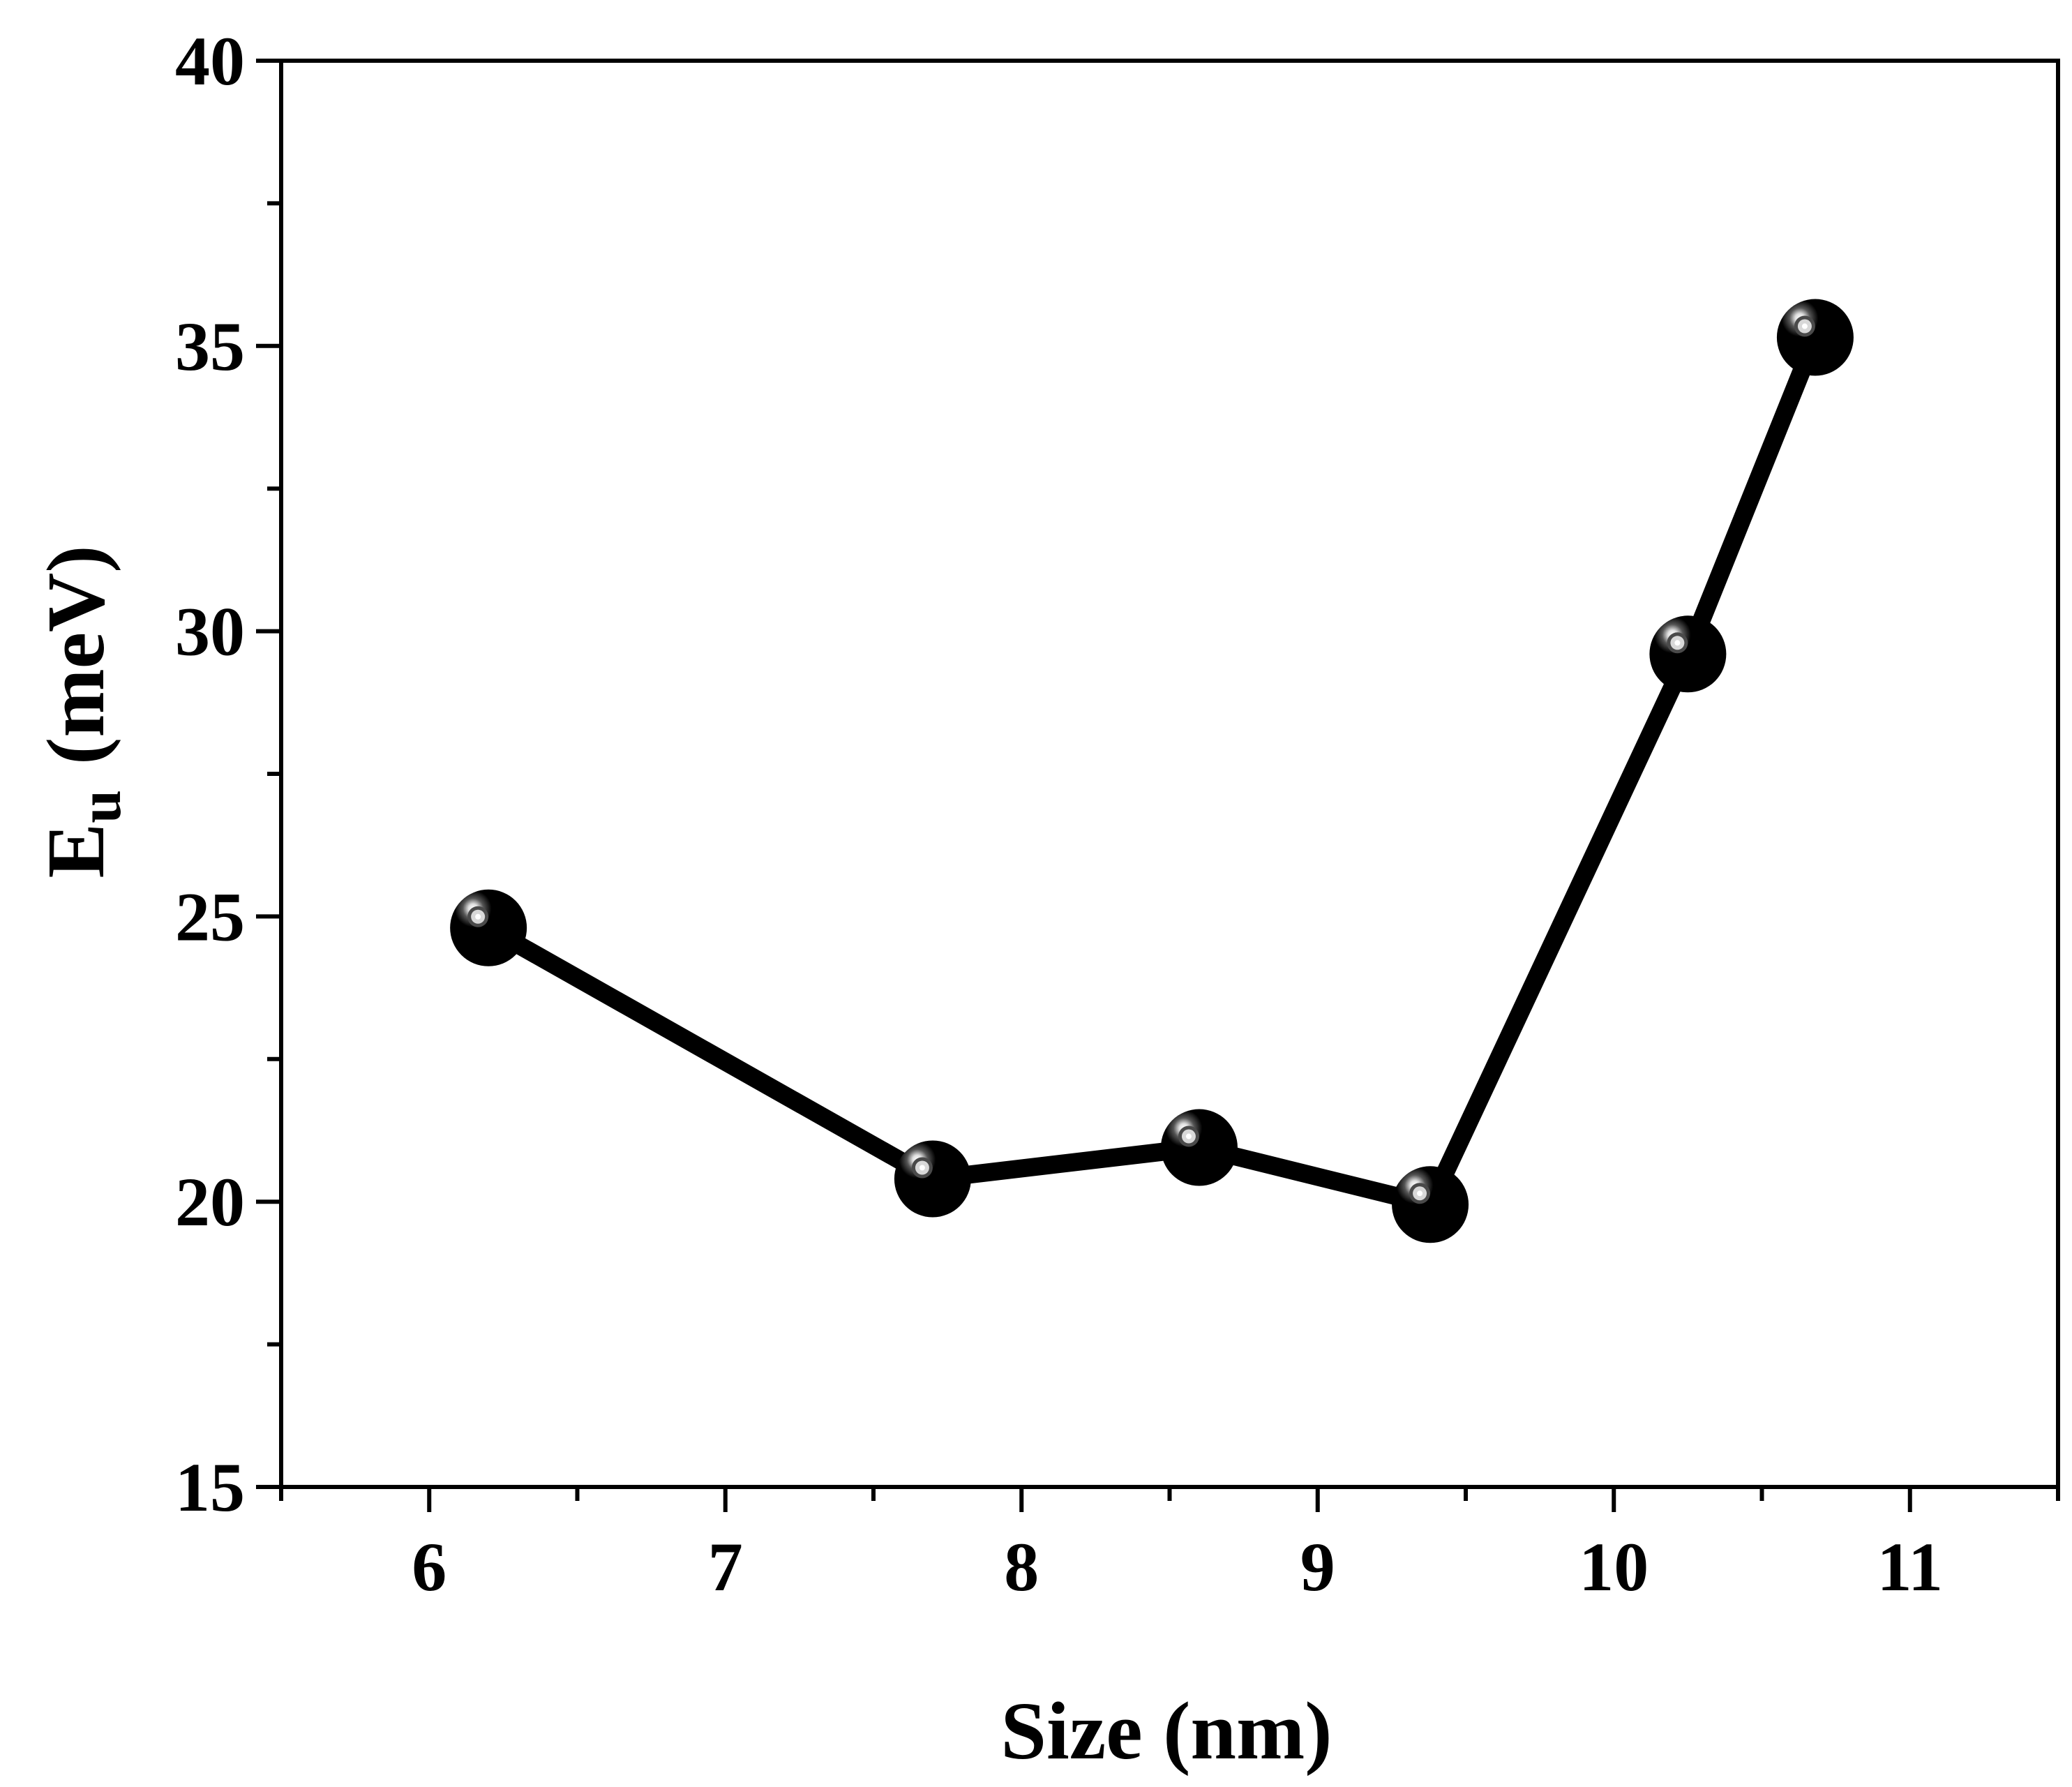  What do you see at coordinates (210, 774) in the screenshot?
I see `y-axis-tick-labels: 15 20 25 30 35 40` at bounding box center [210, 774].